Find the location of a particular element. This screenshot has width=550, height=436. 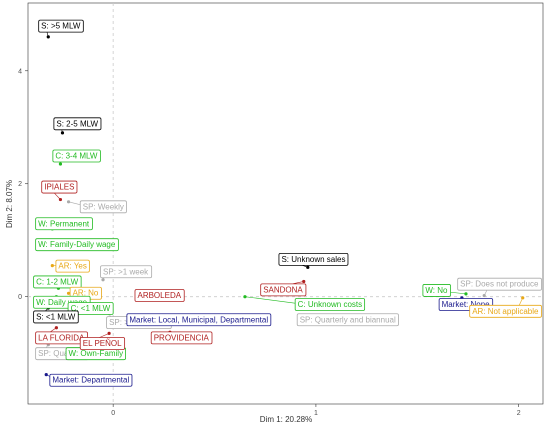

label-text: C: 1-2 MLW is located at coordinates (57, 281).